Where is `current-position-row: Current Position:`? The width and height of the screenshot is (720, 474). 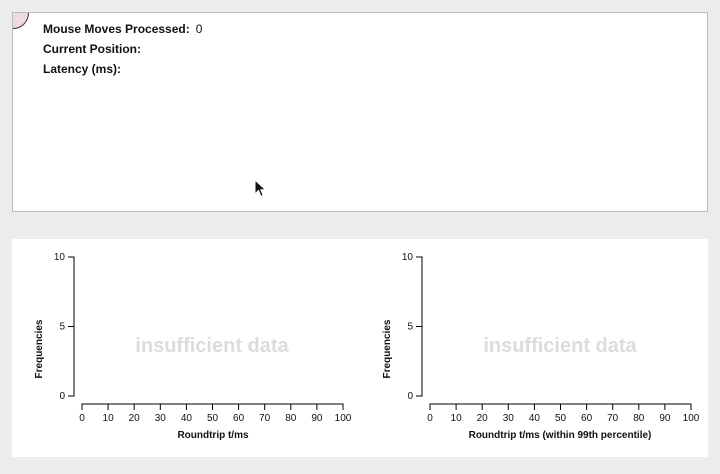 current-position-row: Current Position: is located at coordinates (95, 49).